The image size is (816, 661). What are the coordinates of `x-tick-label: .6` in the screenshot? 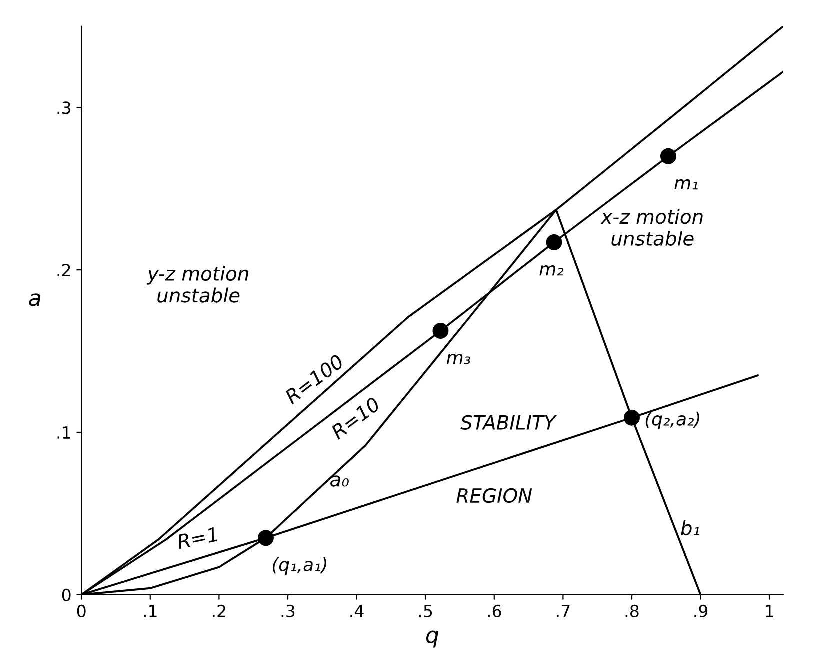 It's located at (495, 611).